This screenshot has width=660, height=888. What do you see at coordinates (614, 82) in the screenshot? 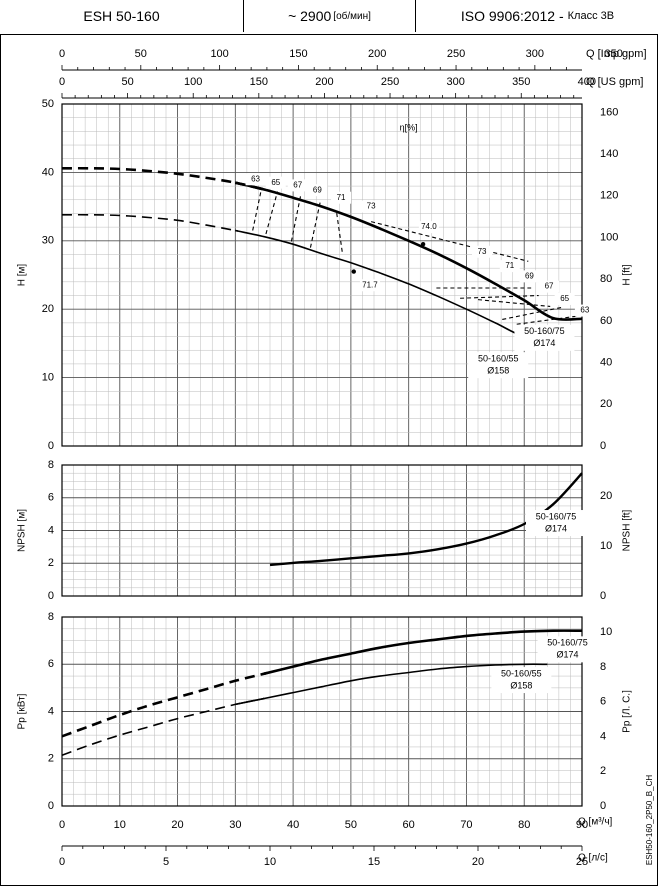
I see `us-gpm-axis-label: Q [US gpm]` at bounding box center [614, 82].